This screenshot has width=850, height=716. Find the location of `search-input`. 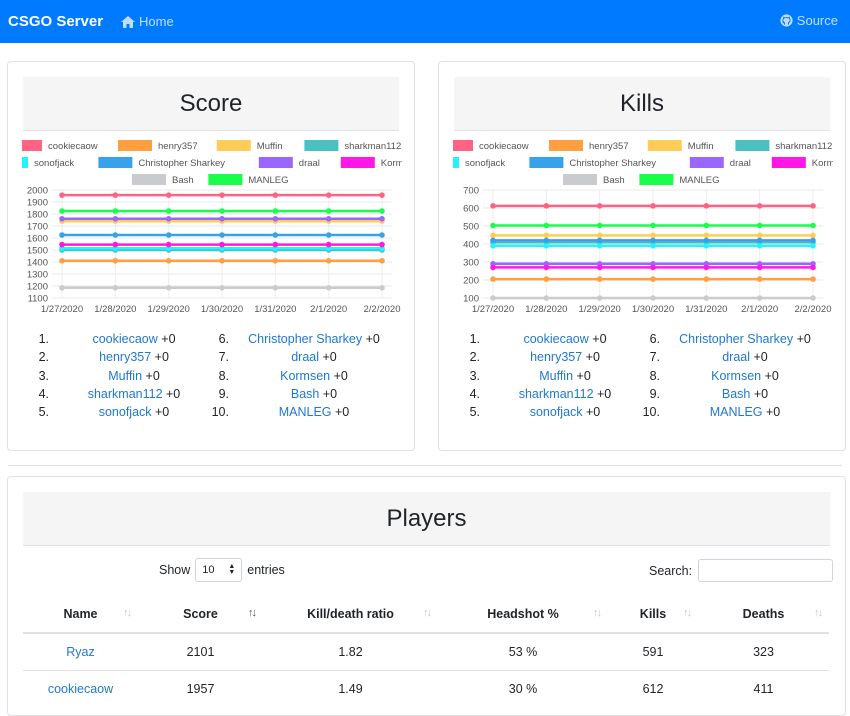

search-input is located at coordinates (766, 570).